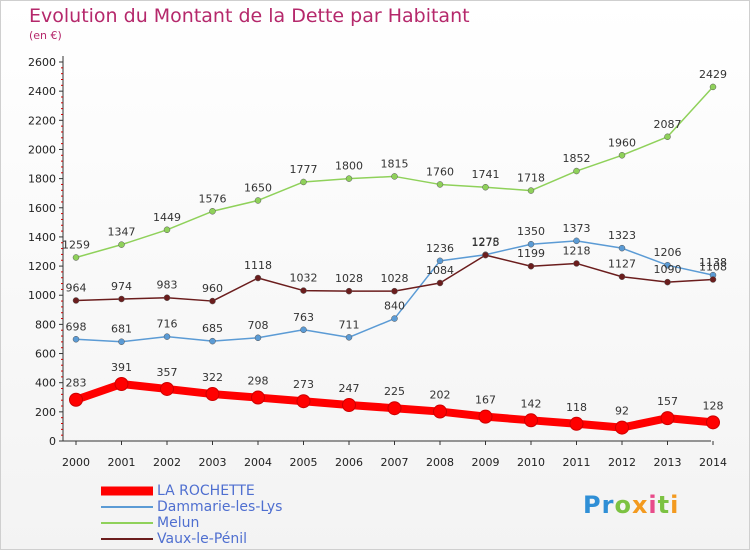  What do you see at coordinates (303, 384) in the screenshot?
I see `data-label-la-rochette: 273` at bounding box center [303, 384].